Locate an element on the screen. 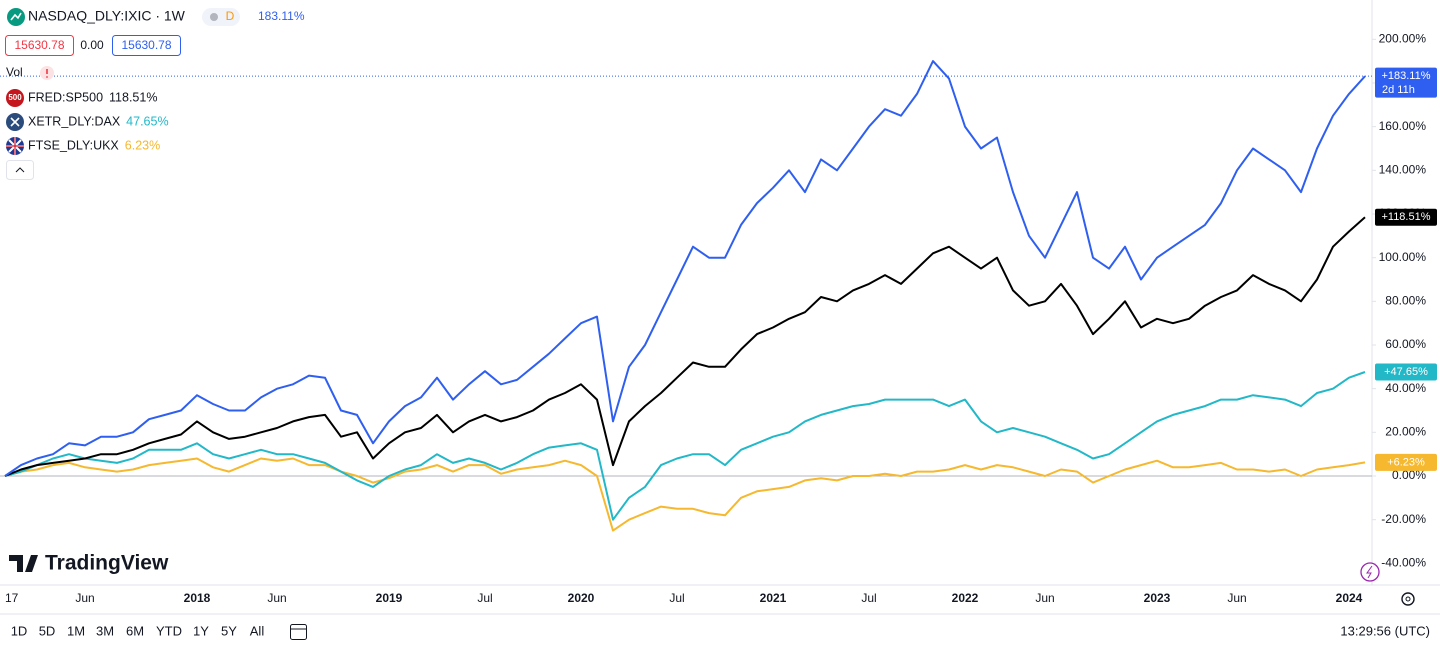 The width and height of the screenshot is (1440, 649). y-tick-label: 100.00% is located at coordinates (1403, 257).